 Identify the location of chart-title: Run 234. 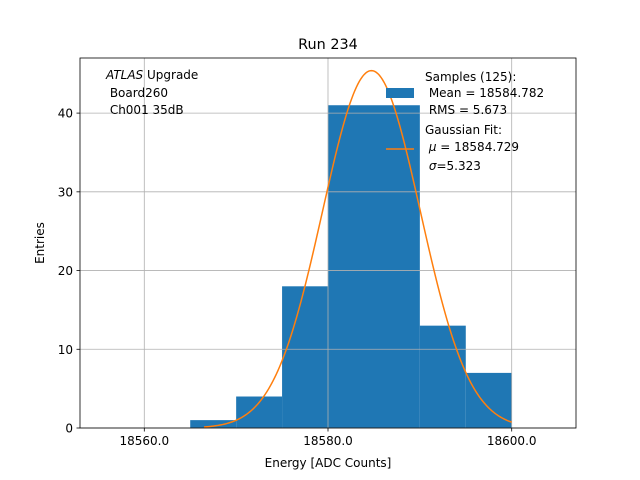
(328, 45).